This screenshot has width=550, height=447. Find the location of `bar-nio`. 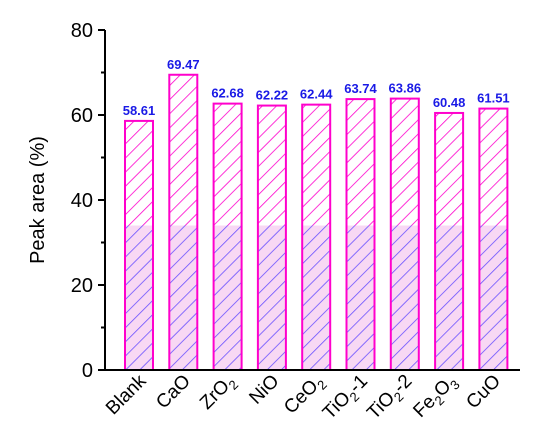

bar-nio is located at coordinates (271, 237).